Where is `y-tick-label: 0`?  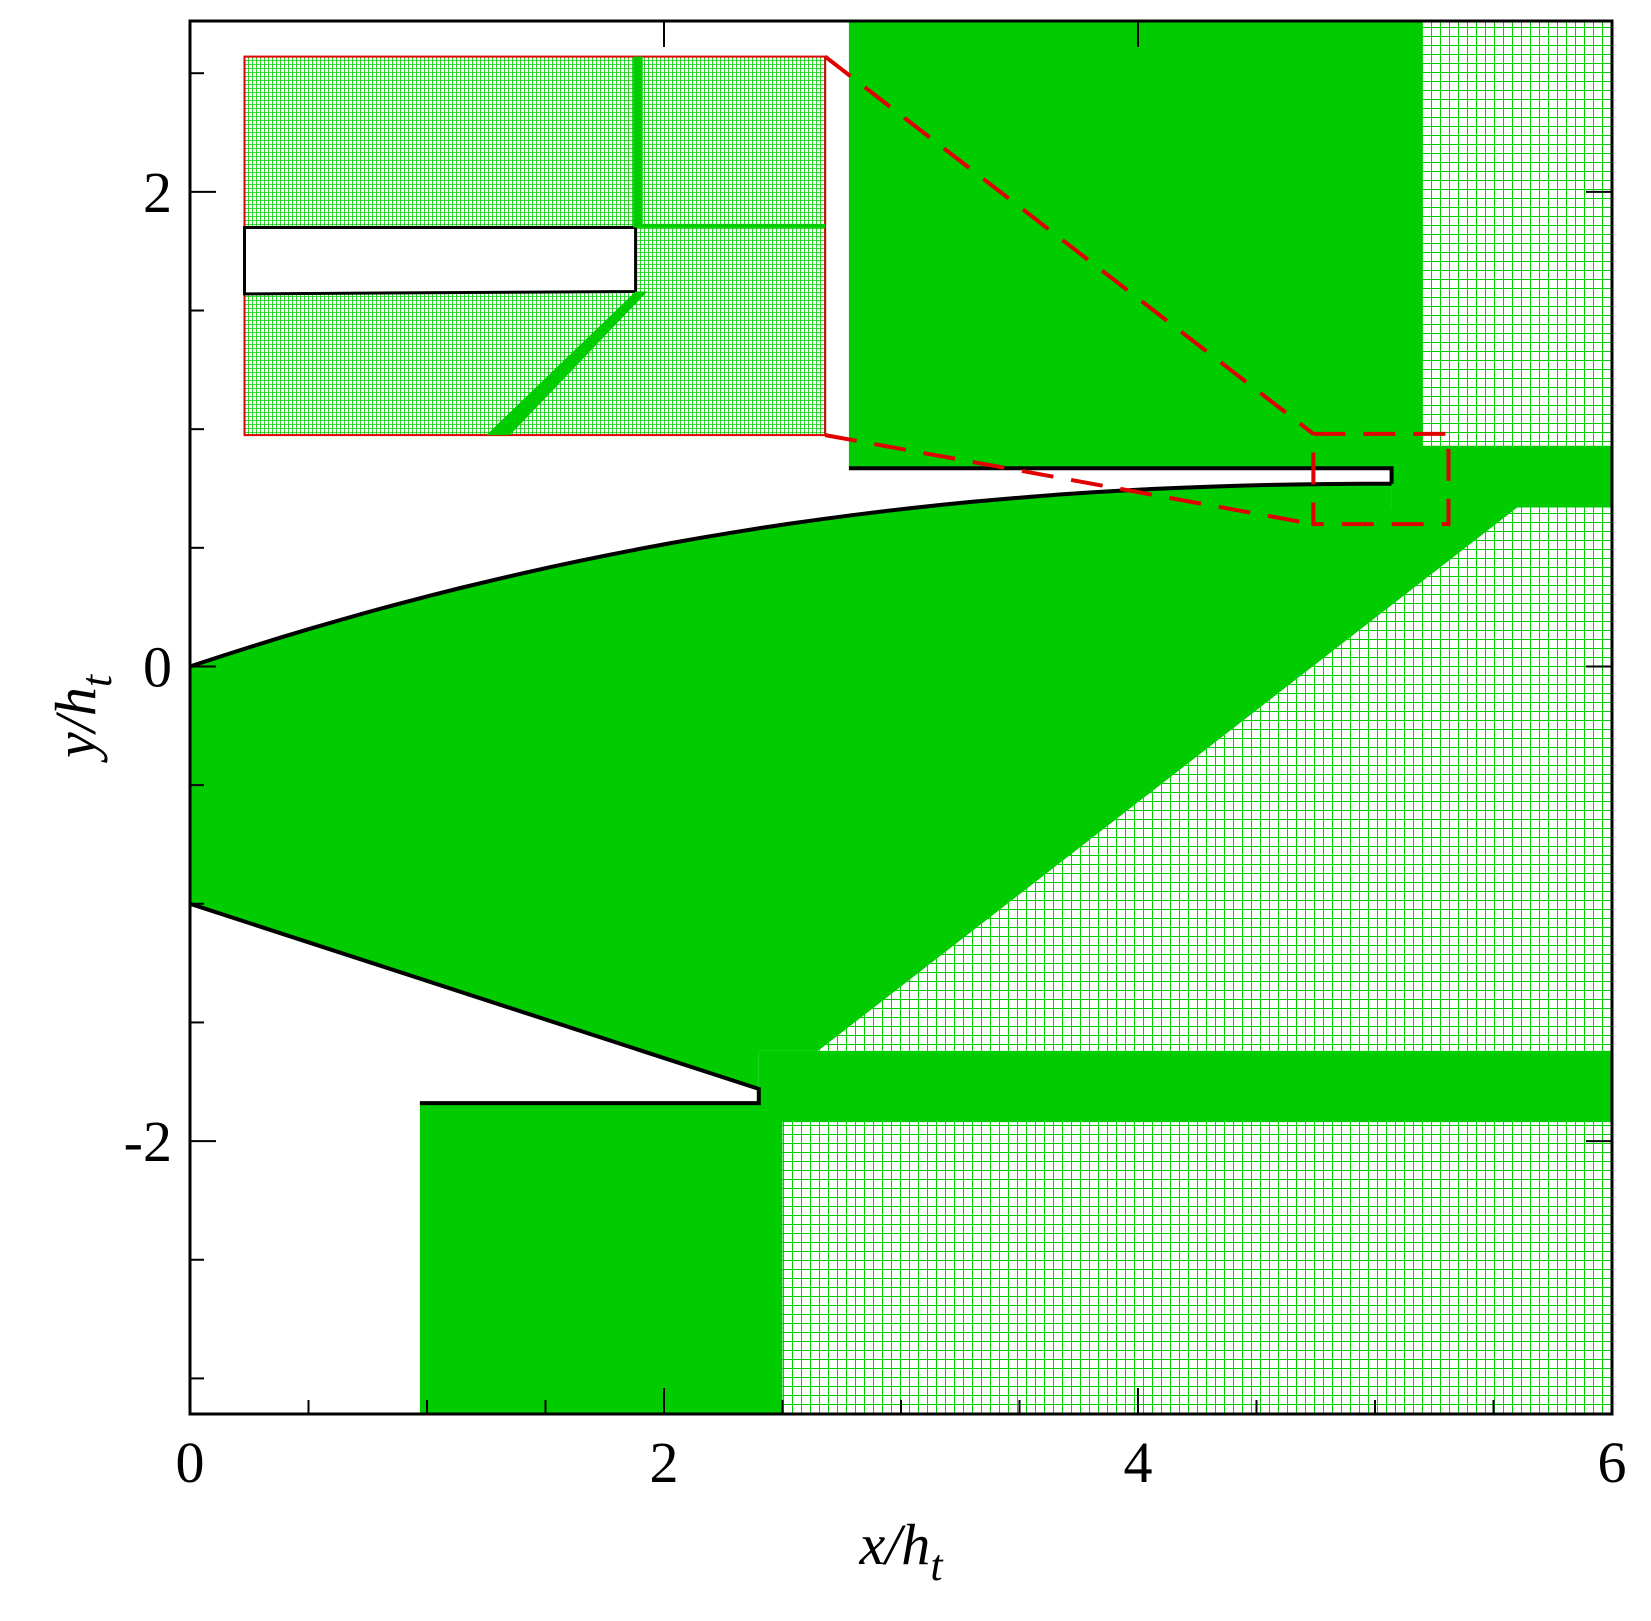
y-tick-label: 0 is located at coordinates (157, 666).